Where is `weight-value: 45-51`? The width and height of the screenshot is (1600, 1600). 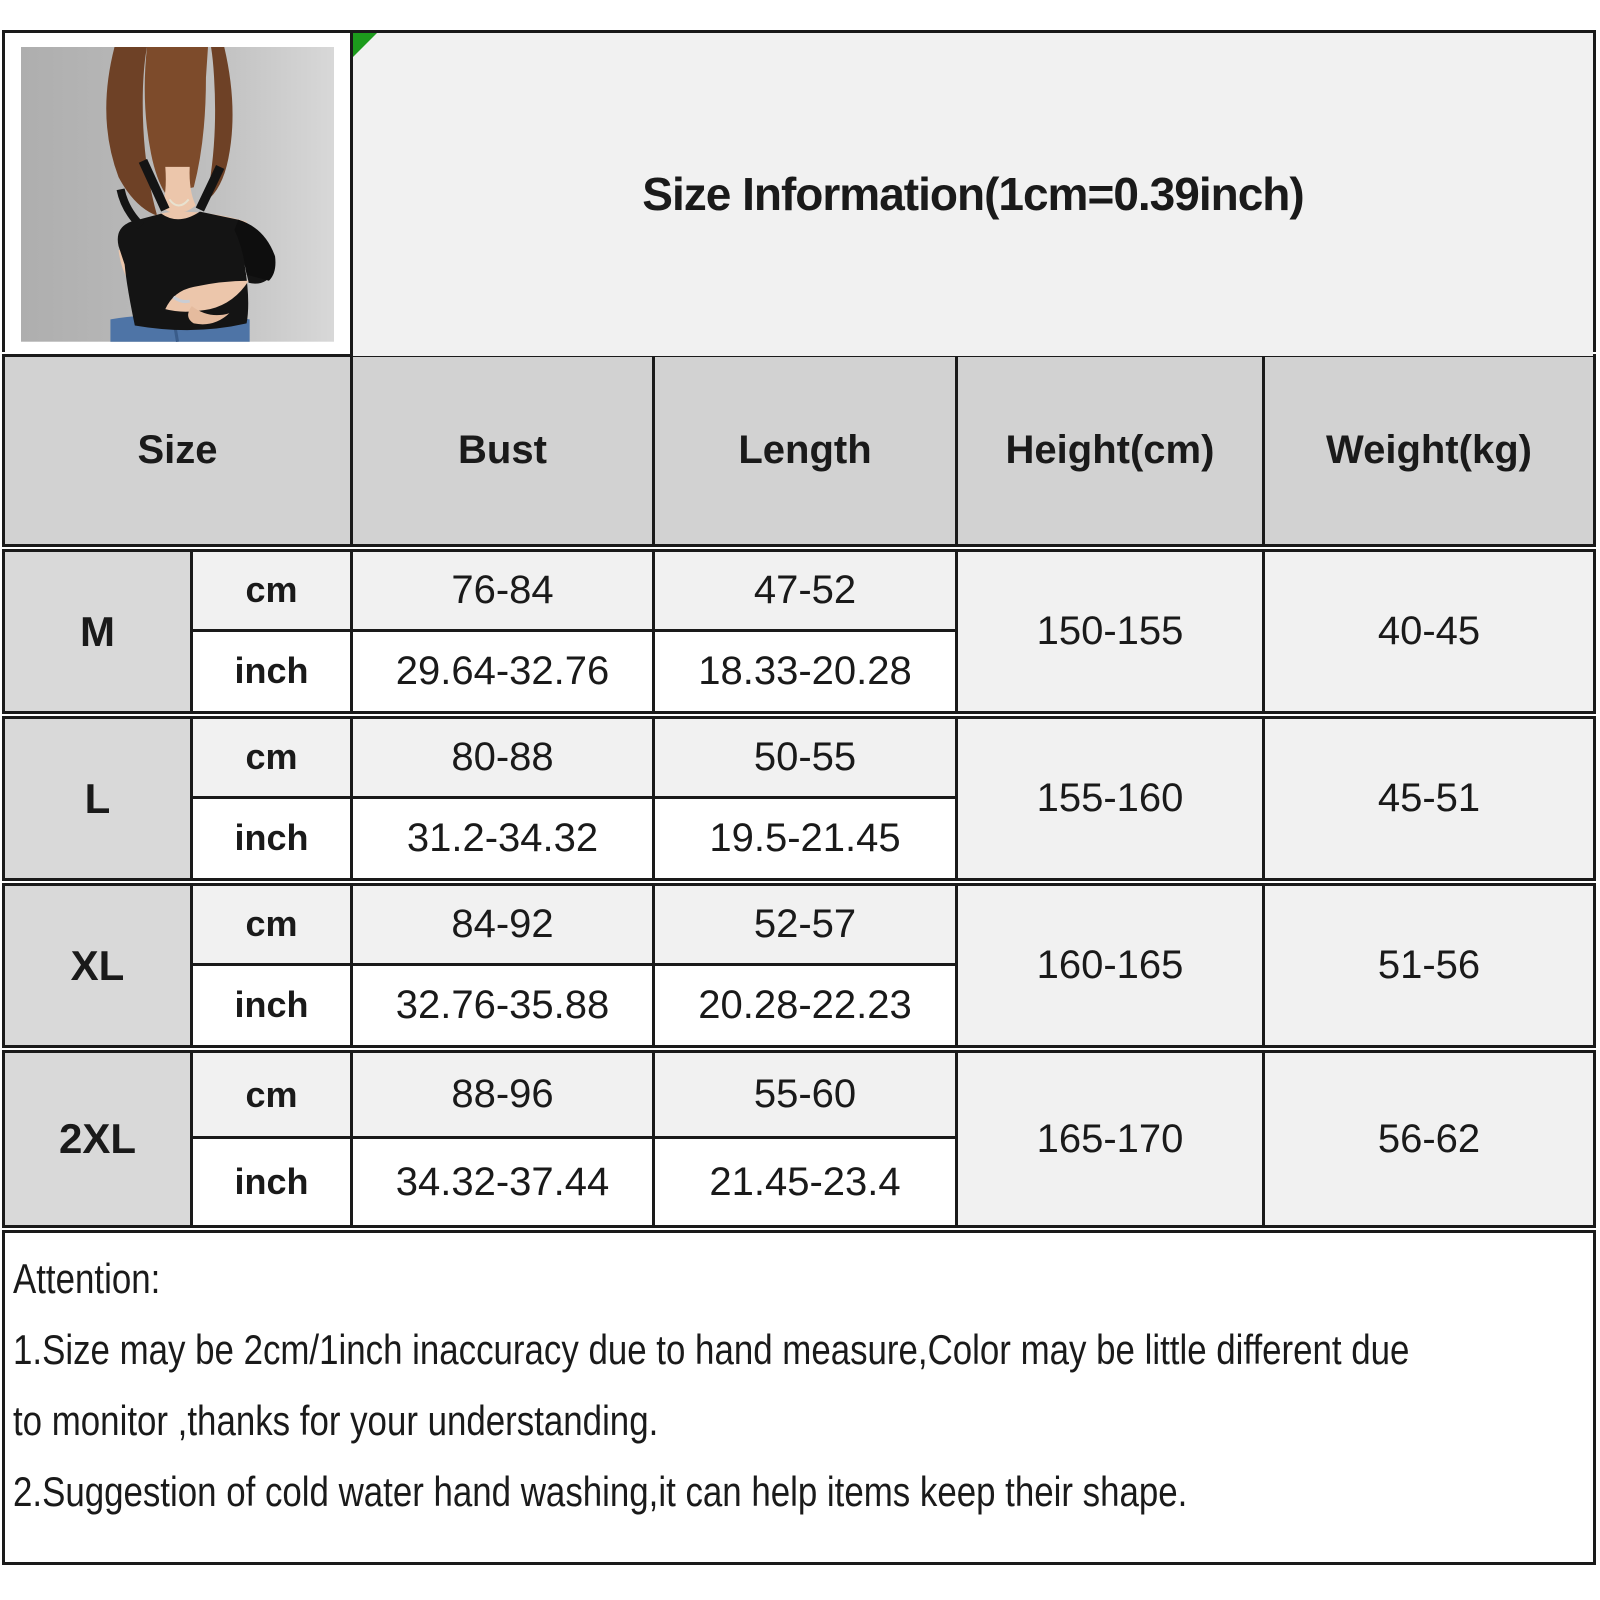
weight-value: 45-51 is located at coordinates (1429, 798).